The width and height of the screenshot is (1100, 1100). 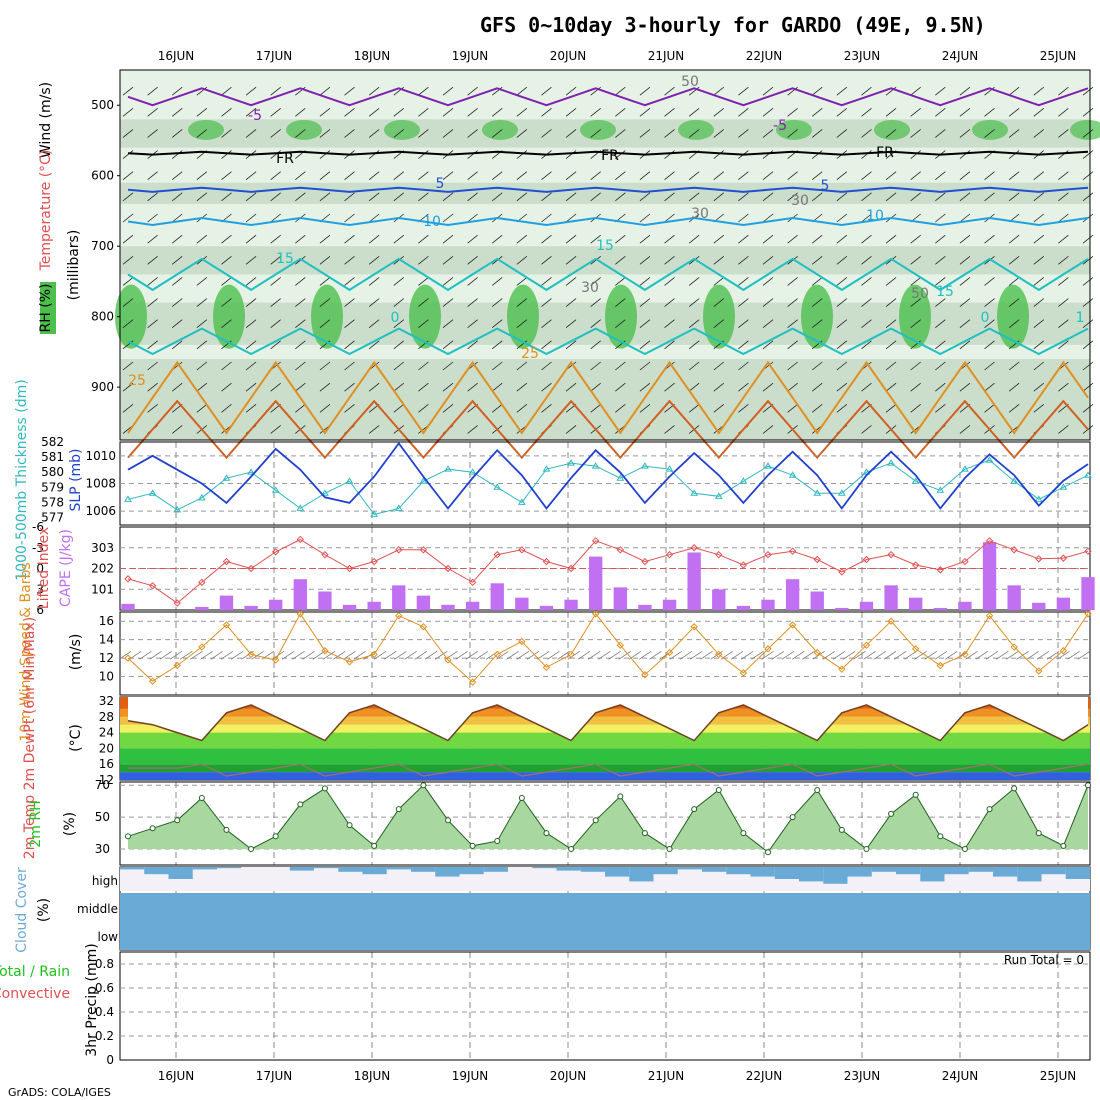 I want to click on date-label-top: 18JUN, so click(x=372, y=56).